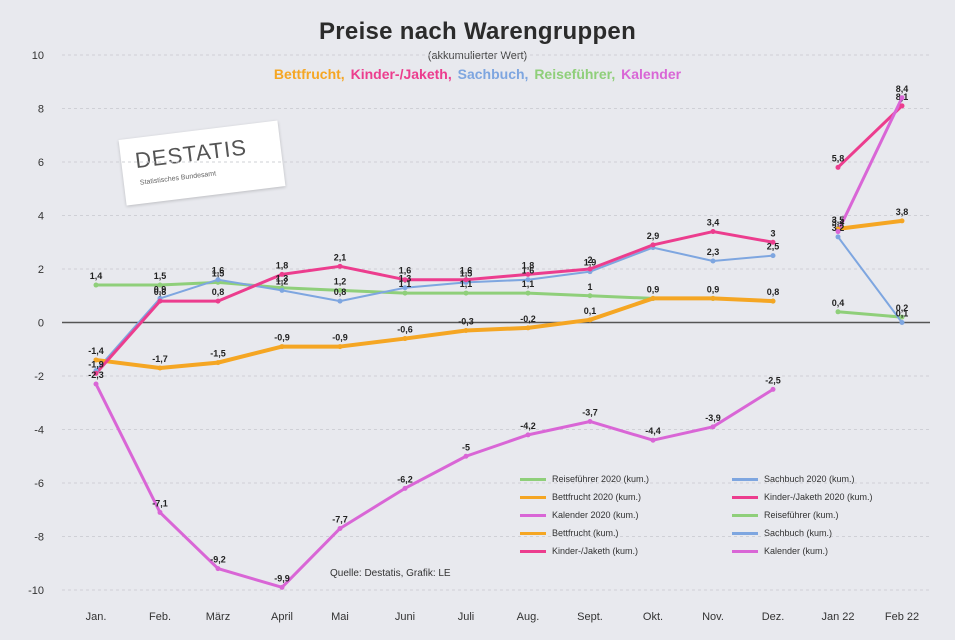 This screenshot has height=640, width=955. What do you see at coordinates (579, 515) in the screenshot?
I see `legend-item: Kalender 2020 (kum.)` at bounding box center [579, 515].